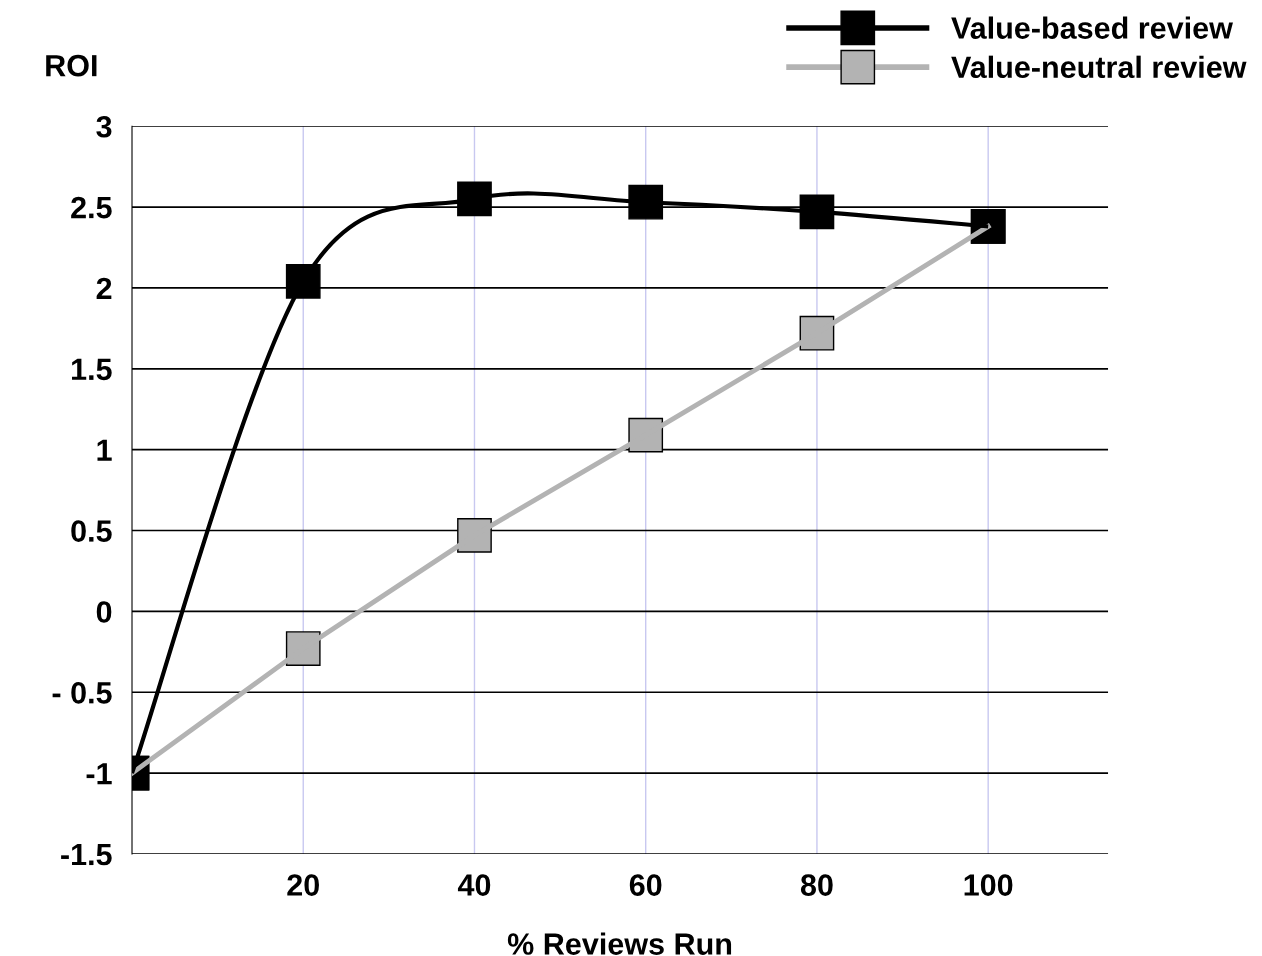 This screenshot has height=956, width=1262. Describe the element at coordinates (645, 885) in the screenshot. I see `x-tick-label: 60` at that location.